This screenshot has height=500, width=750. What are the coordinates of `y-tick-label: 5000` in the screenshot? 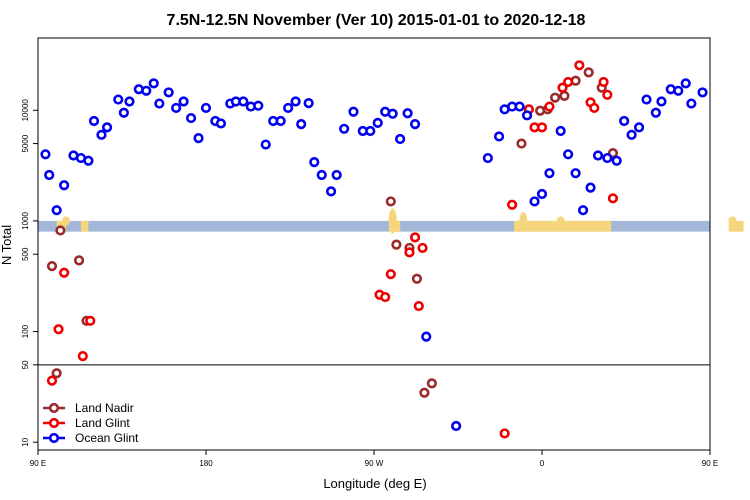 It's located at (25, 143).